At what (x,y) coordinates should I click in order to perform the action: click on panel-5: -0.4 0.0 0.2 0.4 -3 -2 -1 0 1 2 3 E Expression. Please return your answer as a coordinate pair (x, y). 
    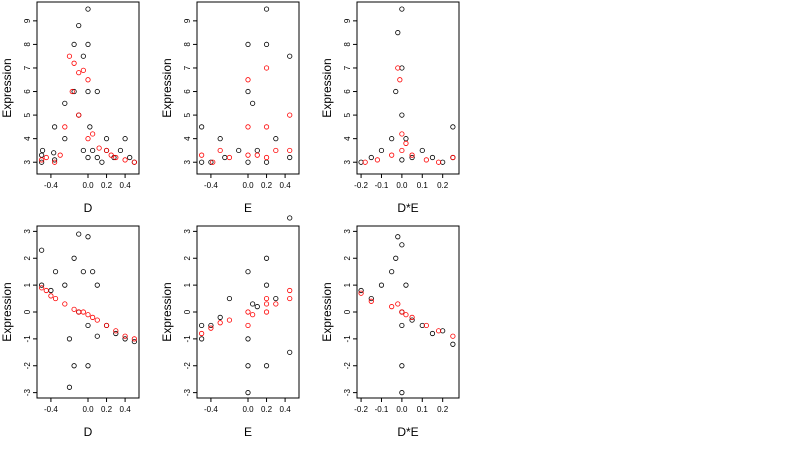
    Looking at the image, I should click on (230, 327).